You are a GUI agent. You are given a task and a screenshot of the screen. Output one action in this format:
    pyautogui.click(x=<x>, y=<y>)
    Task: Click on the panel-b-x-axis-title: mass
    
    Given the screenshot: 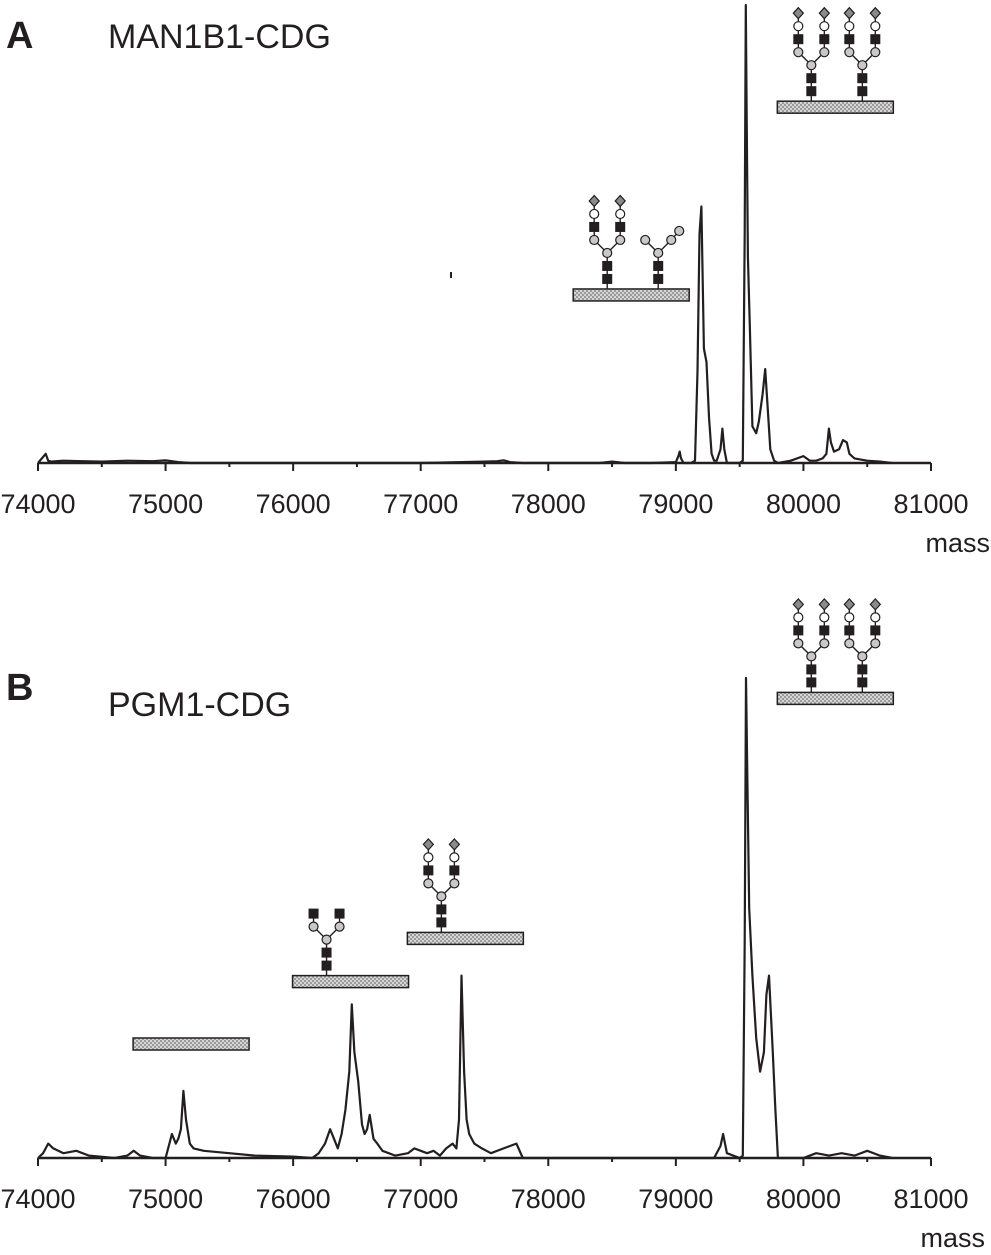 What is the action you would take?
    pyautogui.click(x=952, y=1238)
    